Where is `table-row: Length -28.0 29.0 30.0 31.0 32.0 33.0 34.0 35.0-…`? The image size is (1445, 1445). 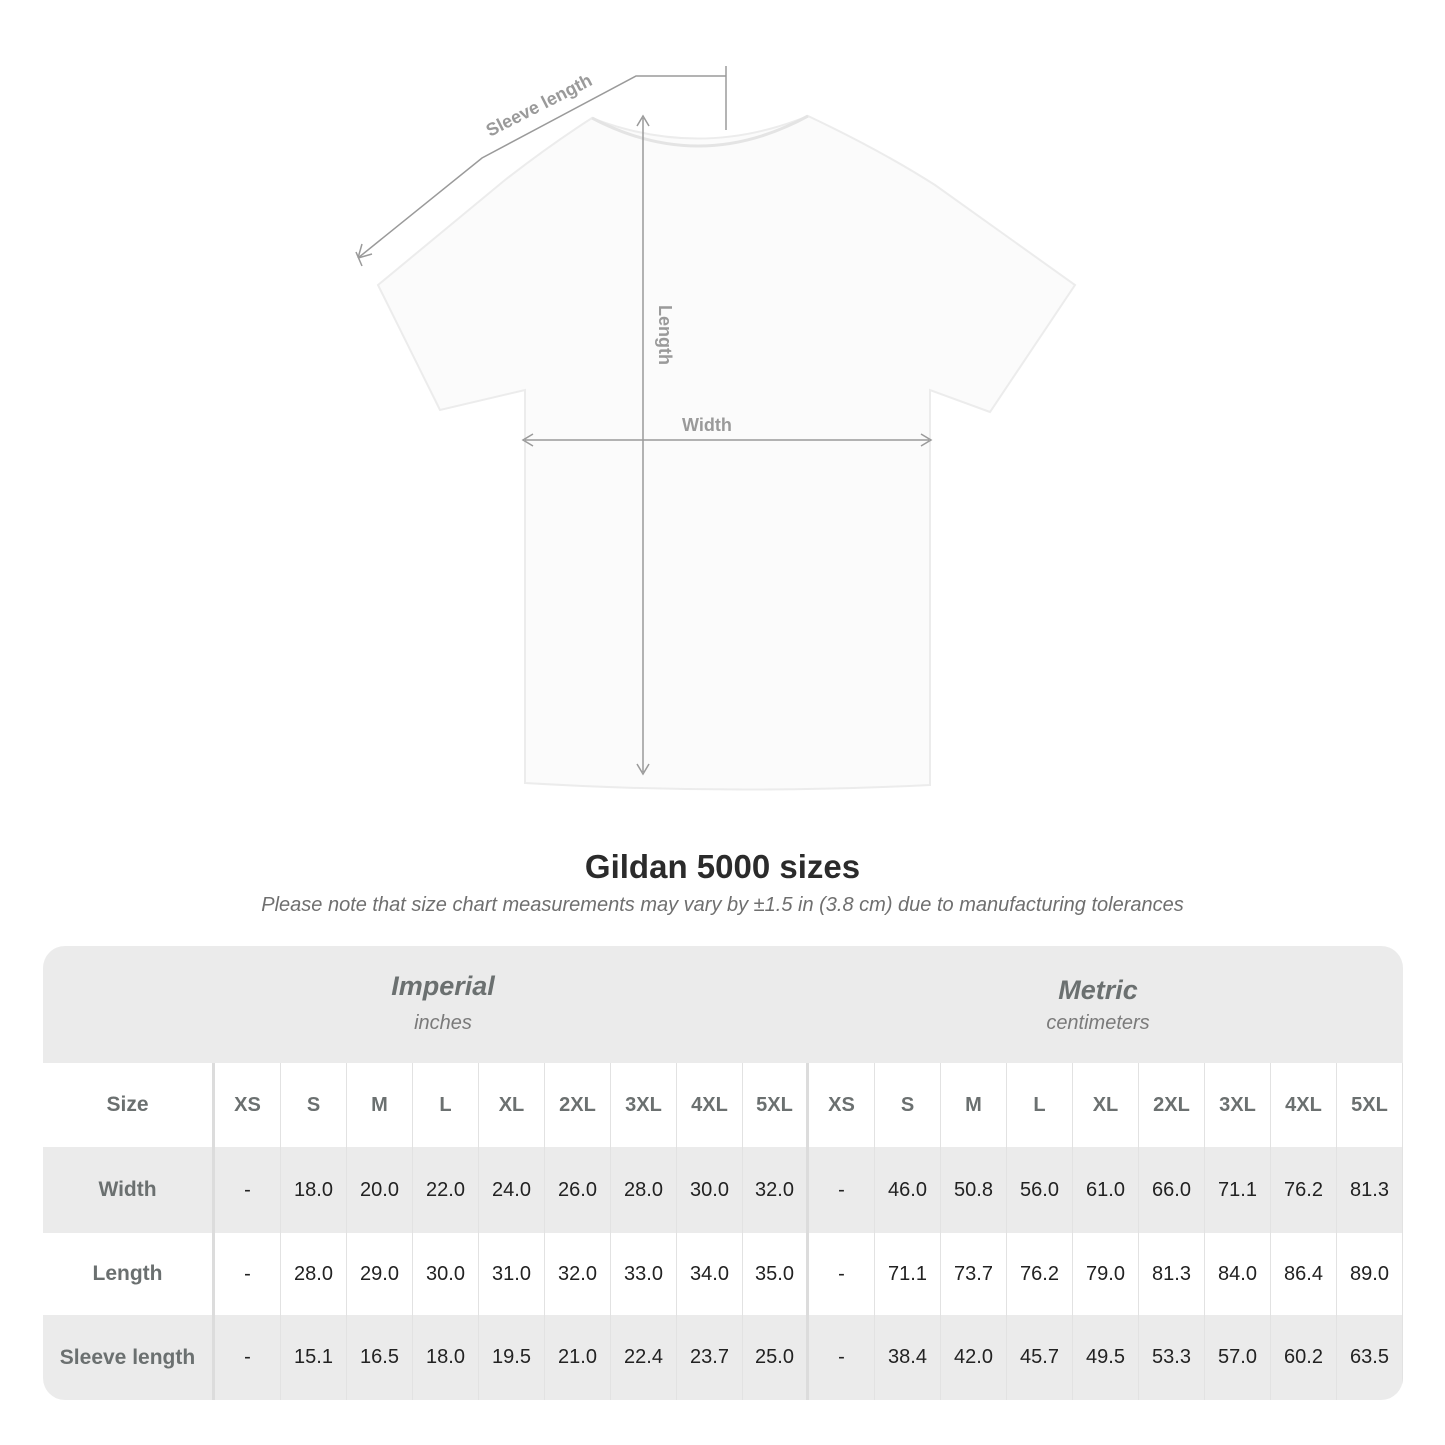 table-row: Length -28.0 29.0 30.0 31.0 32.0 33.0 34.0 35.0-… is located at coordinates (723, 1274).